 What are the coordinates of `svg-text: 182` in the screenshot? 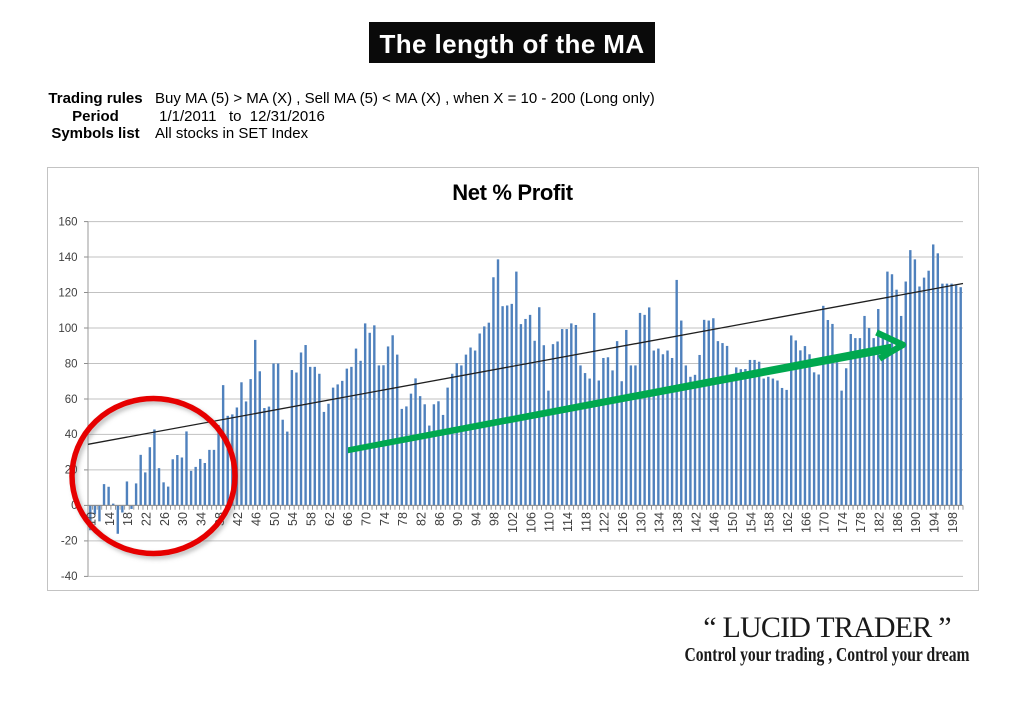 It's located at (880, 522).